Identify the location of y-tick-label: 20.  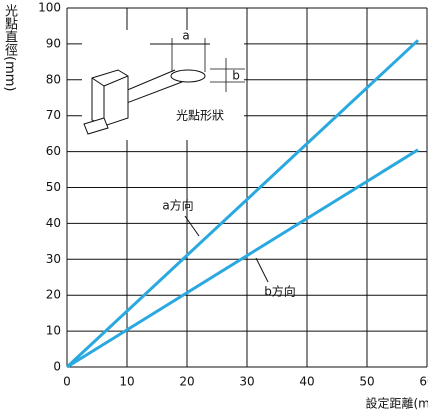
(53, 295).